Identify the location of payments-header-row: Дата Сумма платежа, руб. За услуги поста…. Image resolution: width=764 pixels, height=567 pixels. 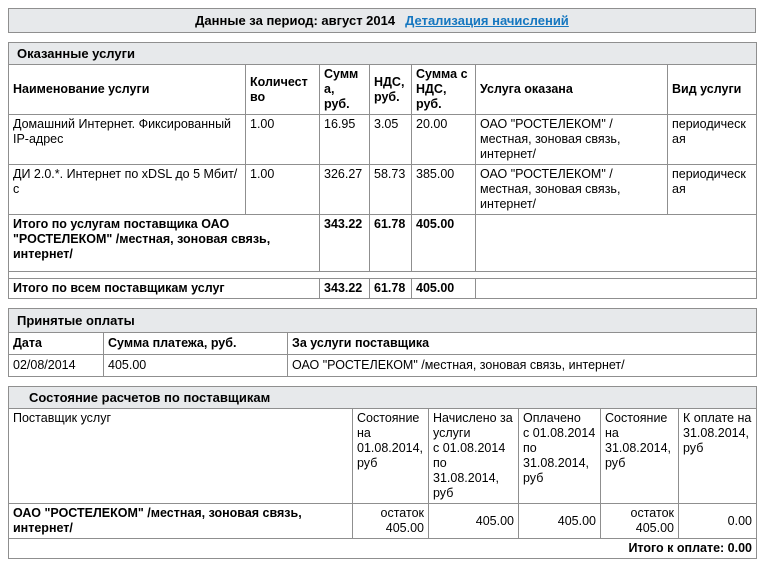
(383, 343).